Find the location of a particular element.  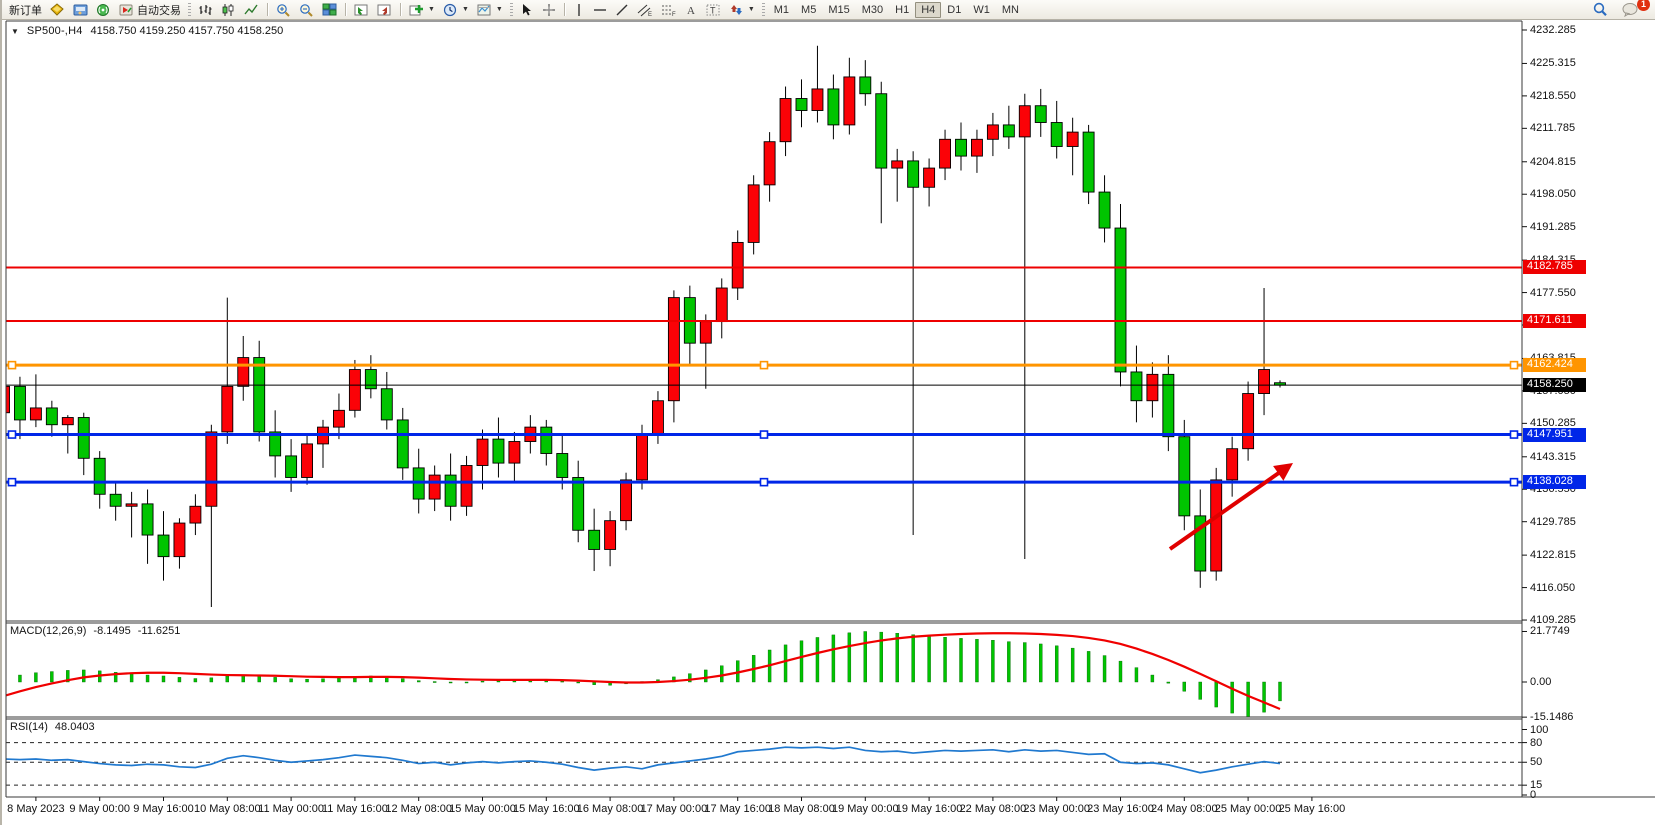

timeframe-m1-button: M1 is located at coordinates (781, 10).